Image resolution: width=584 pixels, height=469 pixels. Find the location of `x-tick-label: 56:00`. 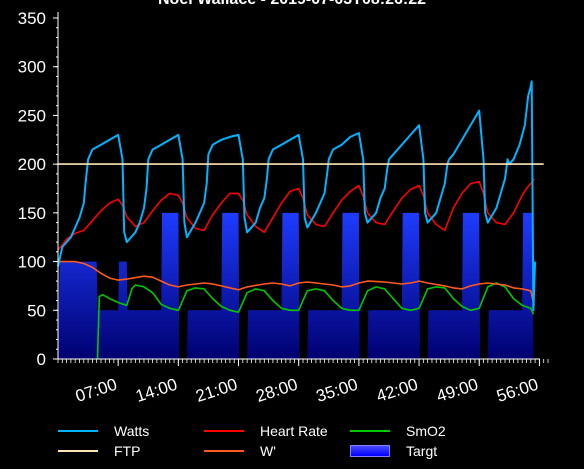

x-tick-label: 56:00 is located at coordinates (517, 390).